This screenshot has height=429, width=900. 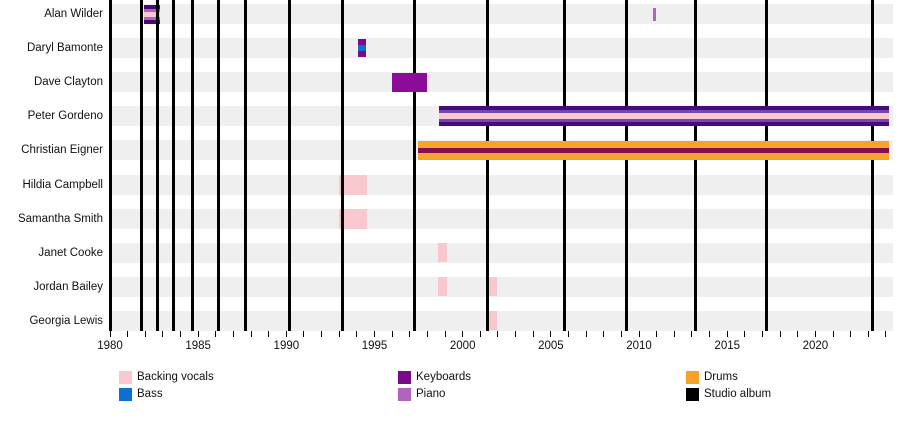 I want to click on axis-tick-label: 1990, so click(x=286, y=346).